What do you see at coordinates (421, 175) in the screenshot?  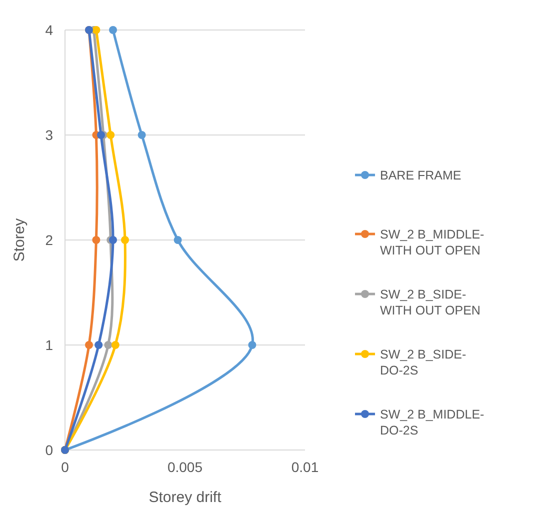 I see `legend-label: BARE FRAME` at bounding box center [421, 175].